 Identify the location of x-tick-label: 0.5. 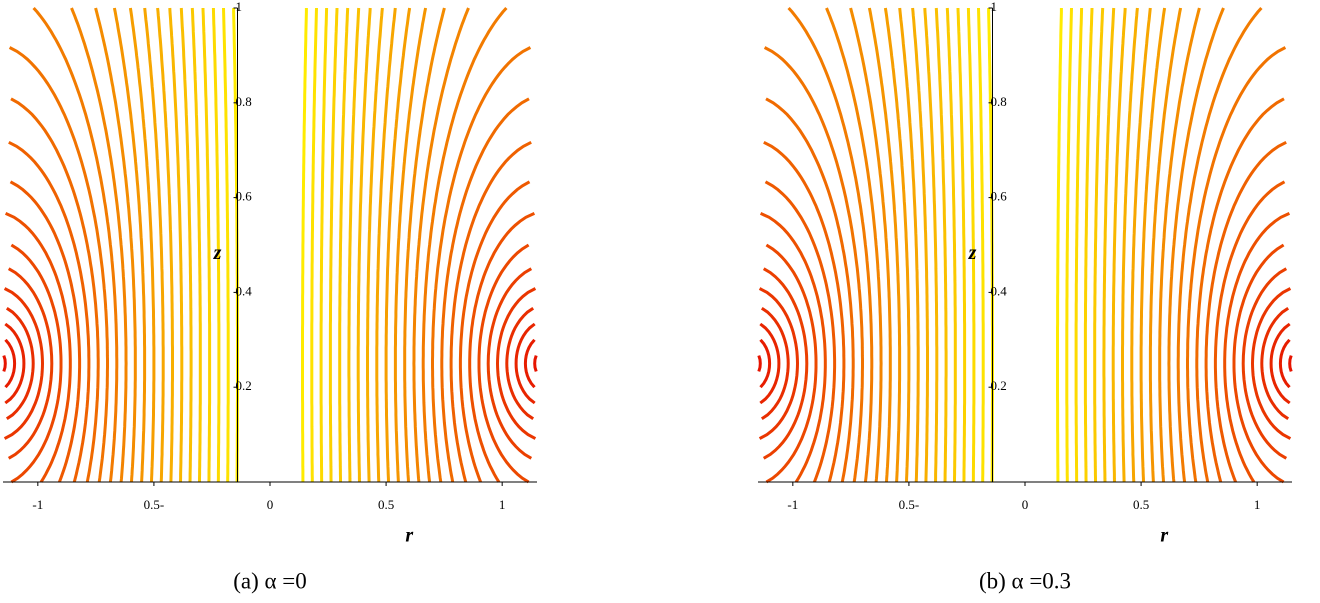
(386, 504).